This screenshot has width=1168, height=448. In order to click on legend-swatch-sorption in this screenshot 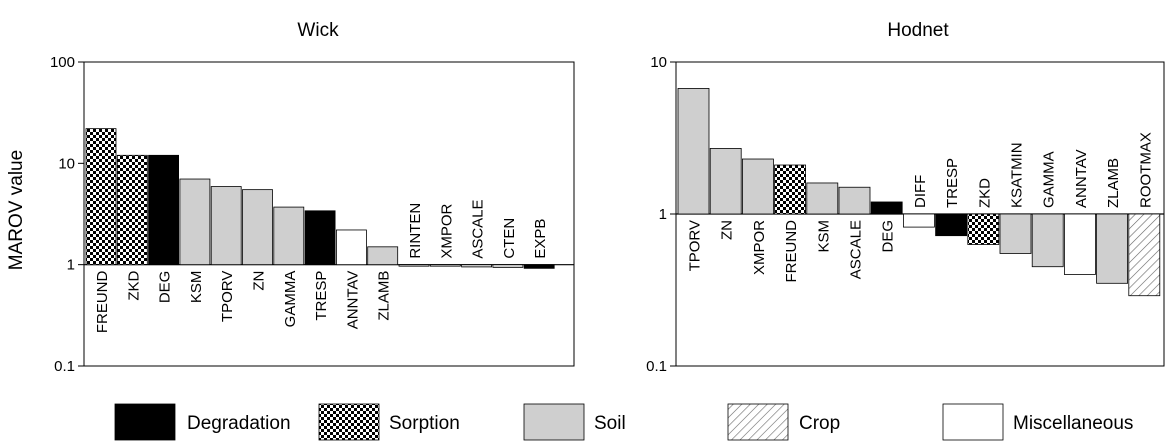, I will do `click(349, 422)`.